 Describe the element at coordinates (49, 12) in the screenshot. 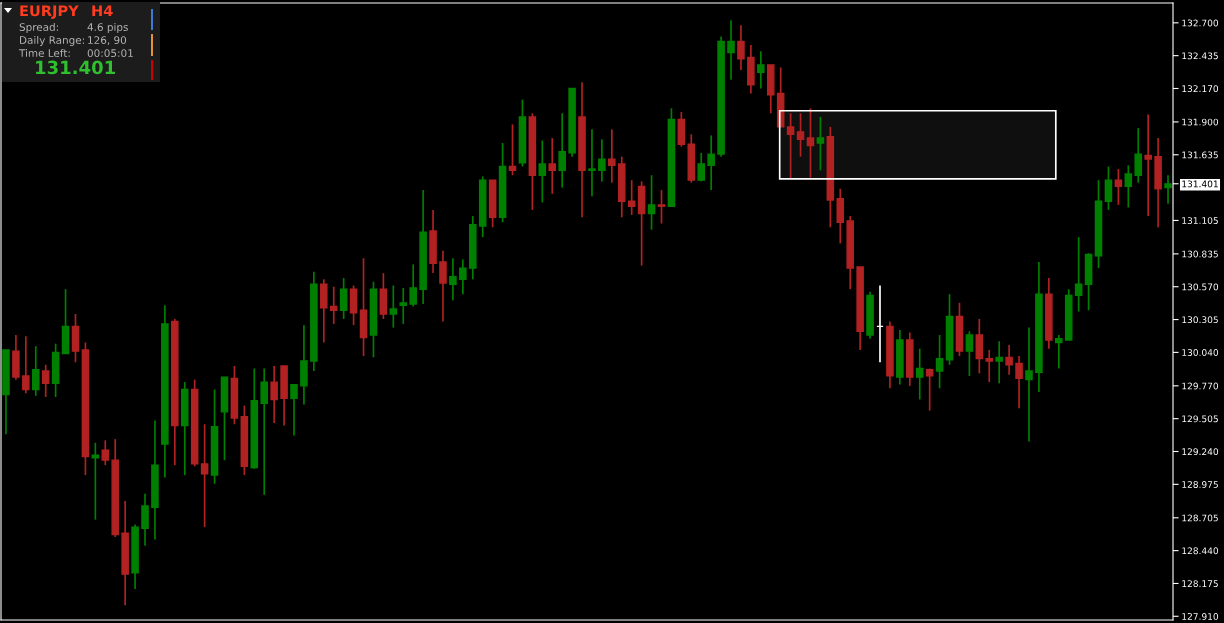

I see `annotation: EURJPY` at that location.